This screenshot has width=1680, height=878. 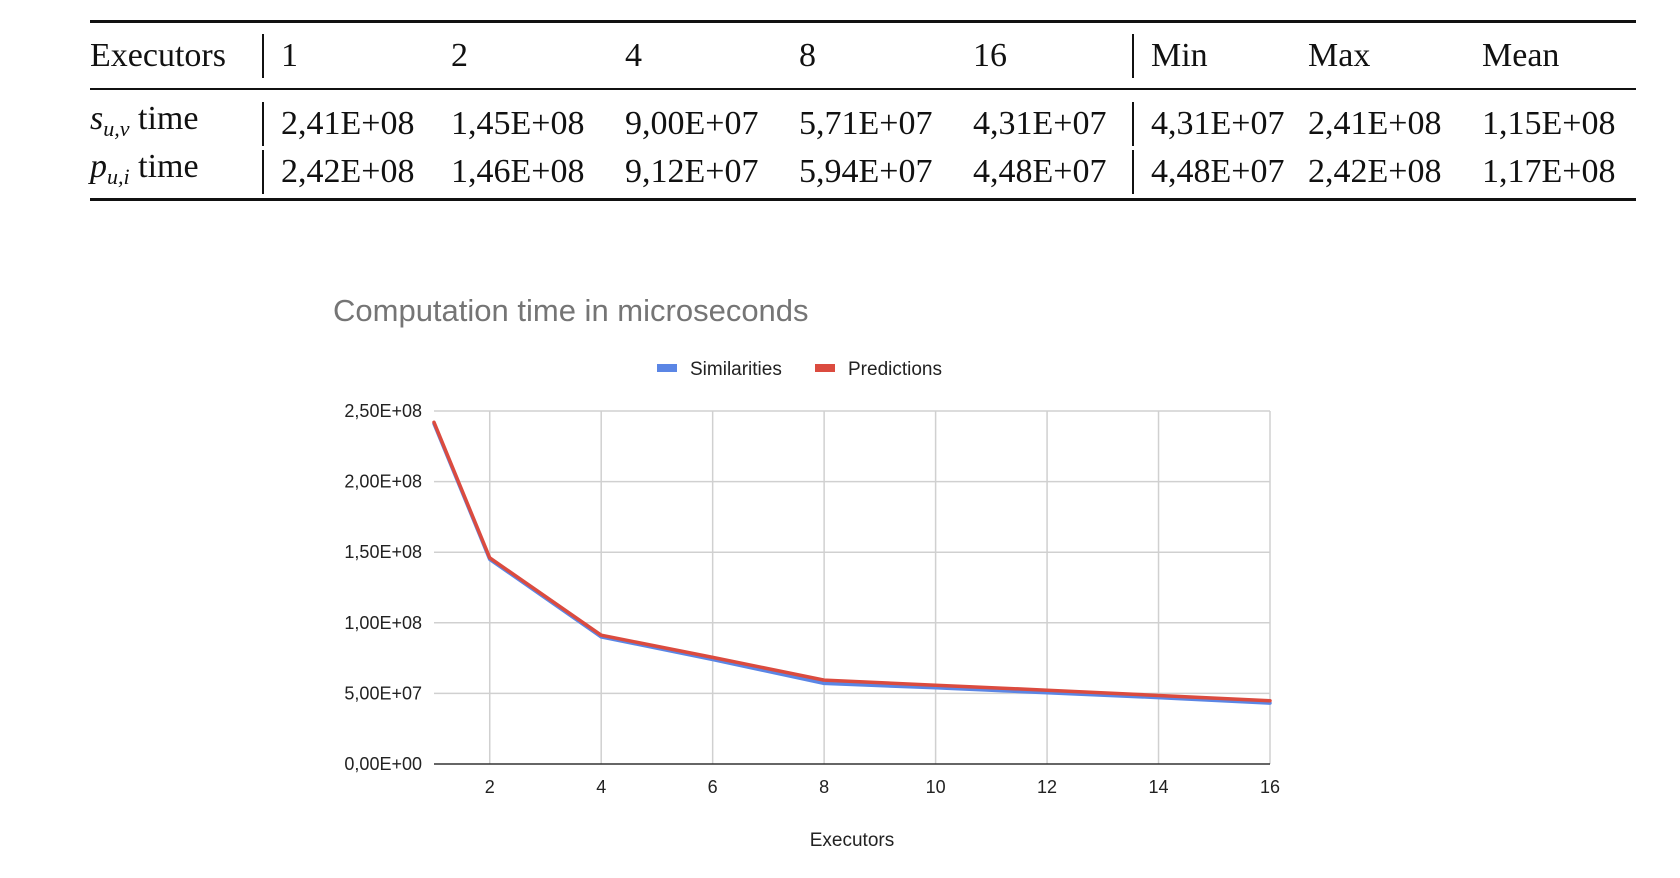 I want to click on x-tick-label: 12, so click(x=1047, y=787).